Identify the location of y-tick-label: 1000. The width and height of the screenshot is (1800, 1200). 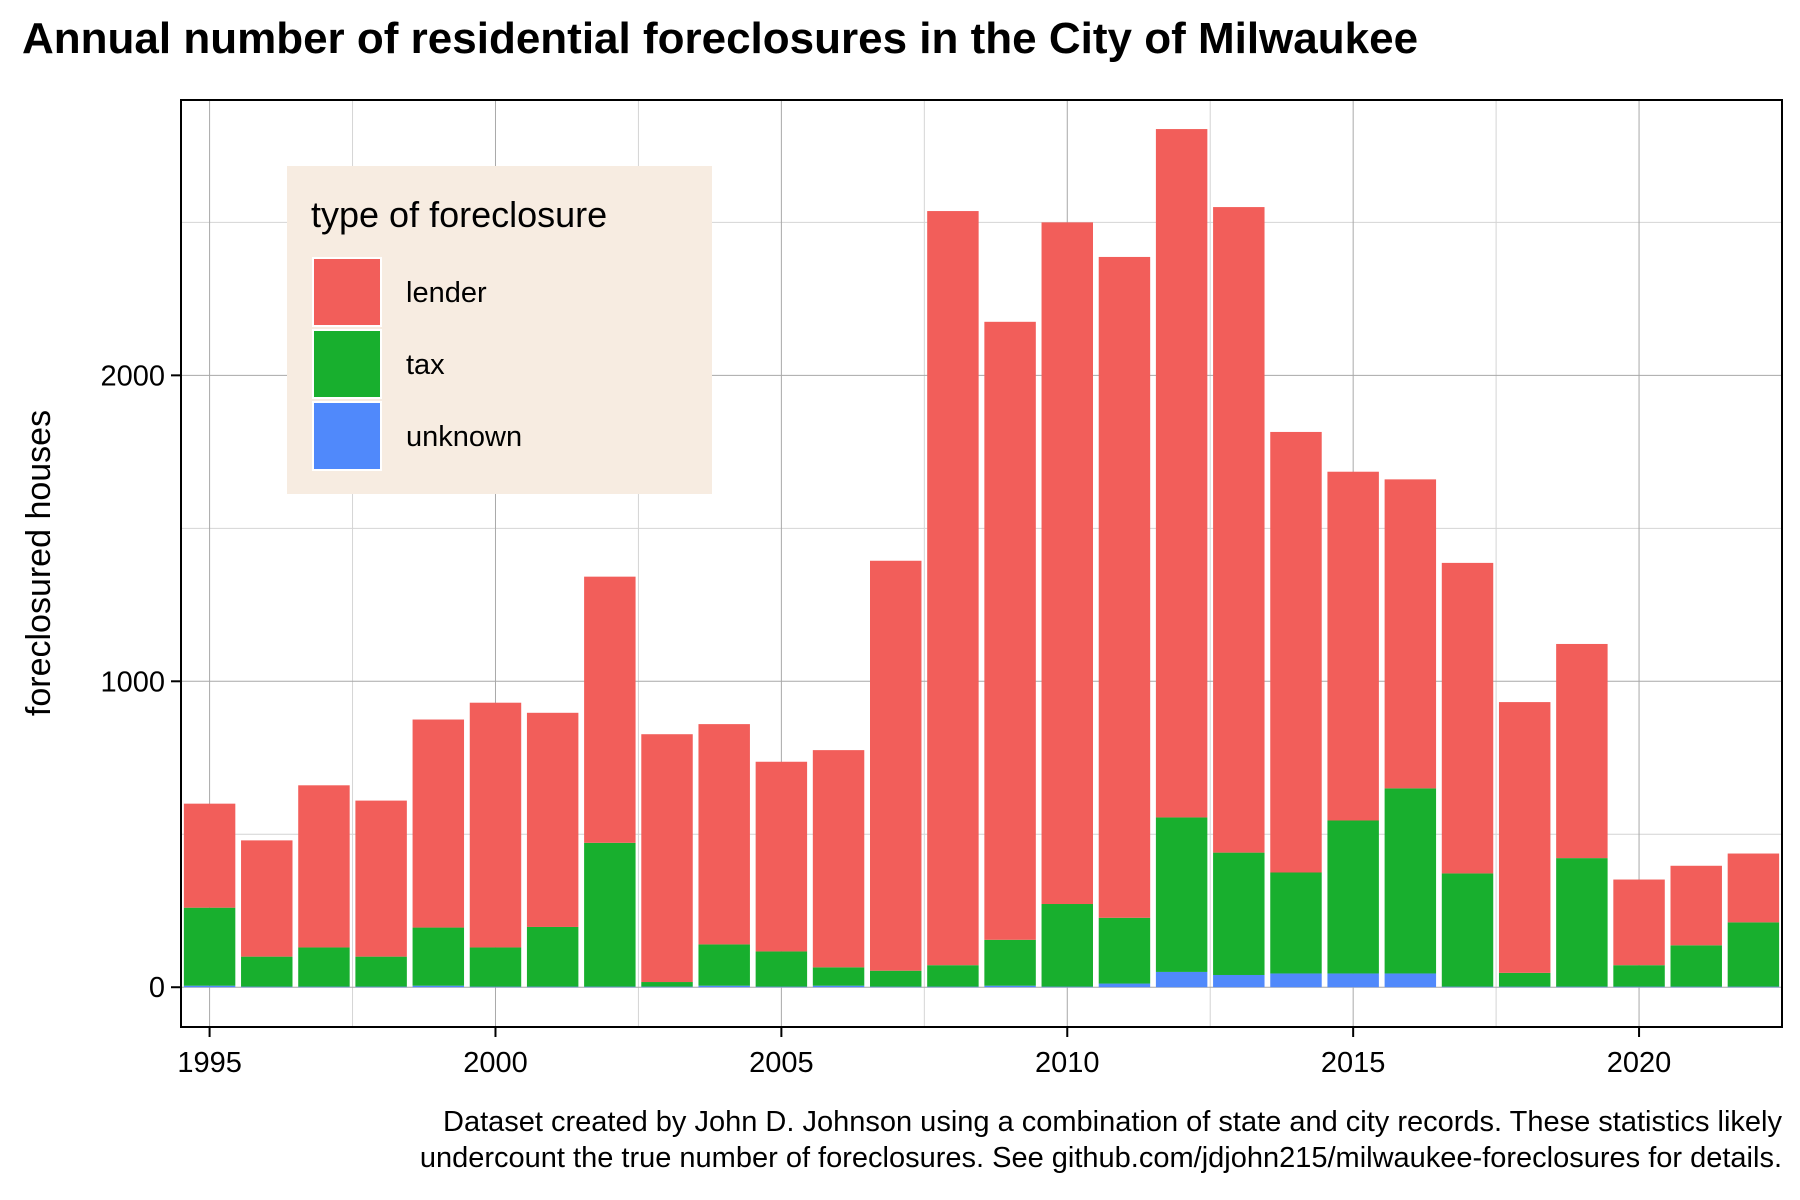
(132, 682).